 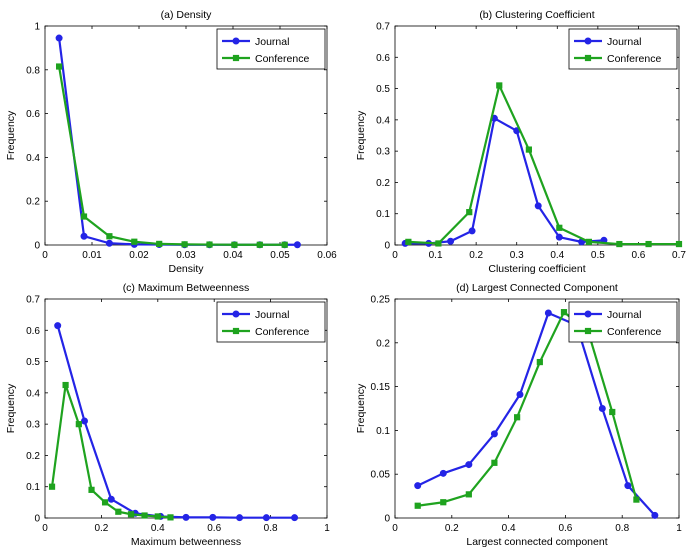 What do you see at coordinates (536, 269) in the screenshot?
I see `x-axis-label: Clustering coefficient` at bounding box center [536, 269].